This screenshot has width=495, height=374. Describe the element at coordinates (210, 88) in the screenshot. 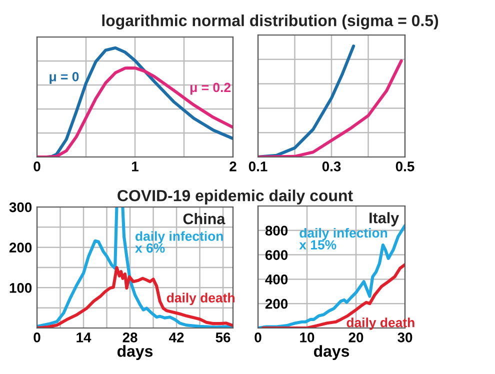

I see `series-label: μ = 0.2` at that location.